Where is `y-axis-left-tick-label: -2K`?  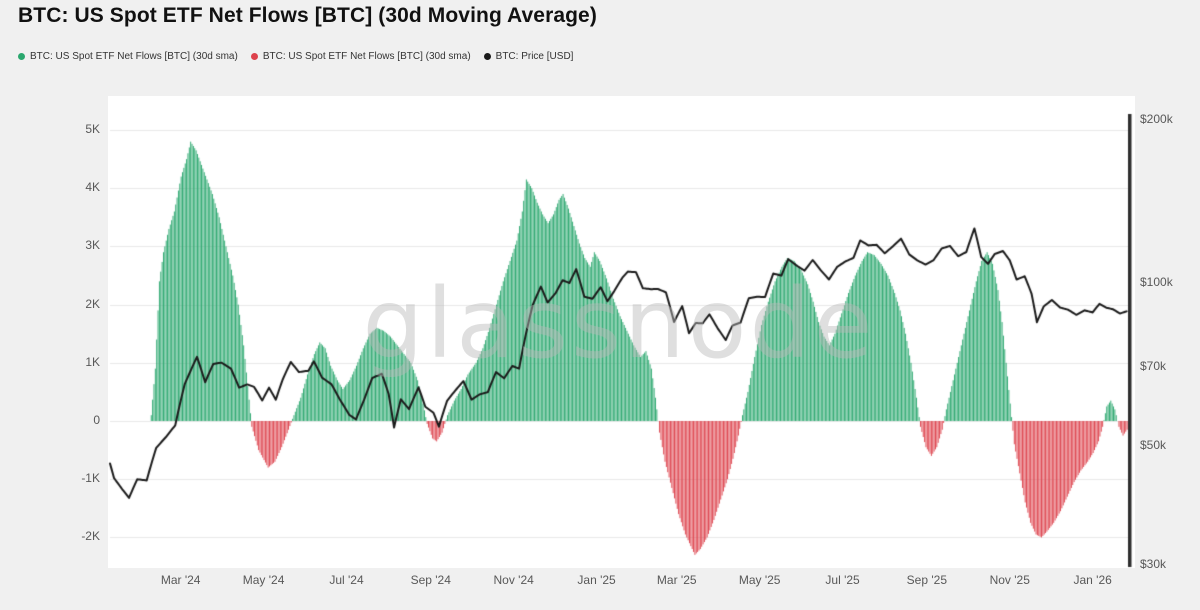
y-axis-left-tick-label: -2K is located at coordinates (90, 536).